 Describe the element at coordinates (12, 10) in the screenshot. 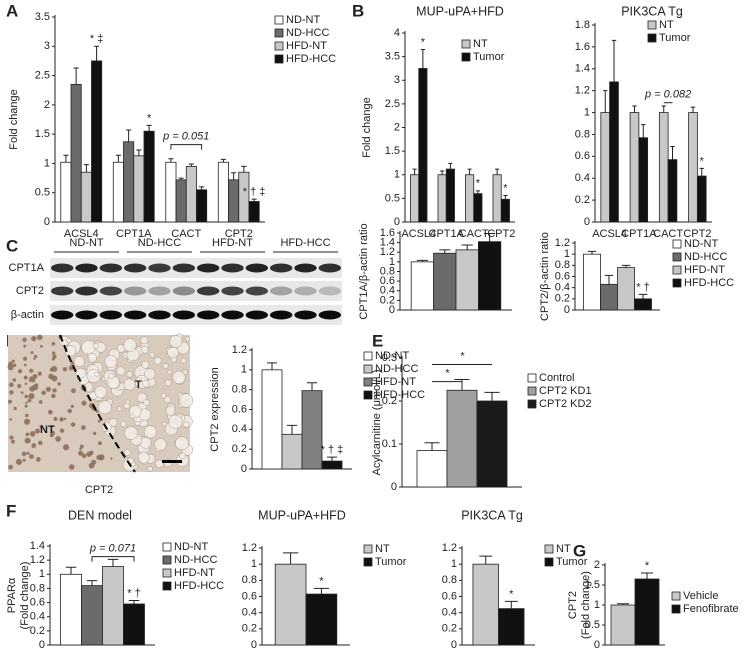

I see `panel-letter: A` at that location.